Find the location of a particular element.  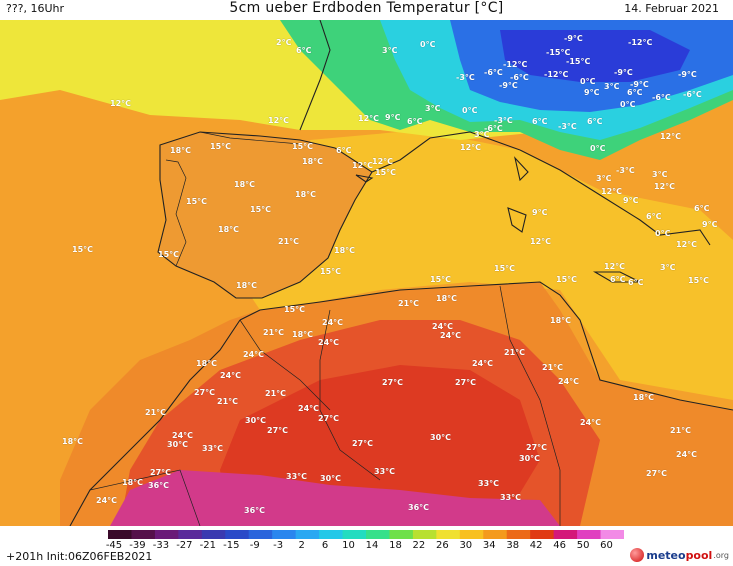

color-scale-tick: -3 is located at coordinates (278, 545).